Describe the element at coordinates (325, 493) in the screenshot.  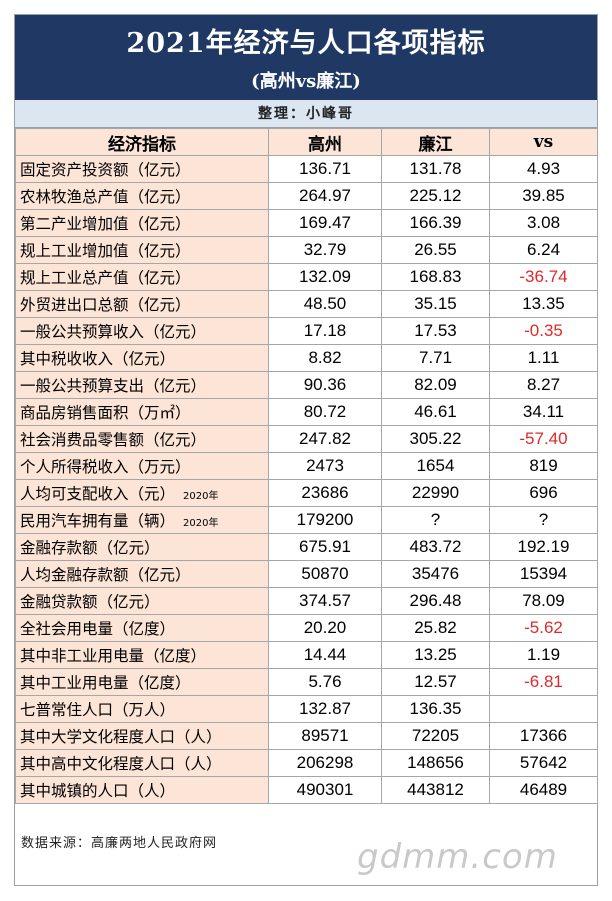
I see `gaozhou-value: 23686` at that location.